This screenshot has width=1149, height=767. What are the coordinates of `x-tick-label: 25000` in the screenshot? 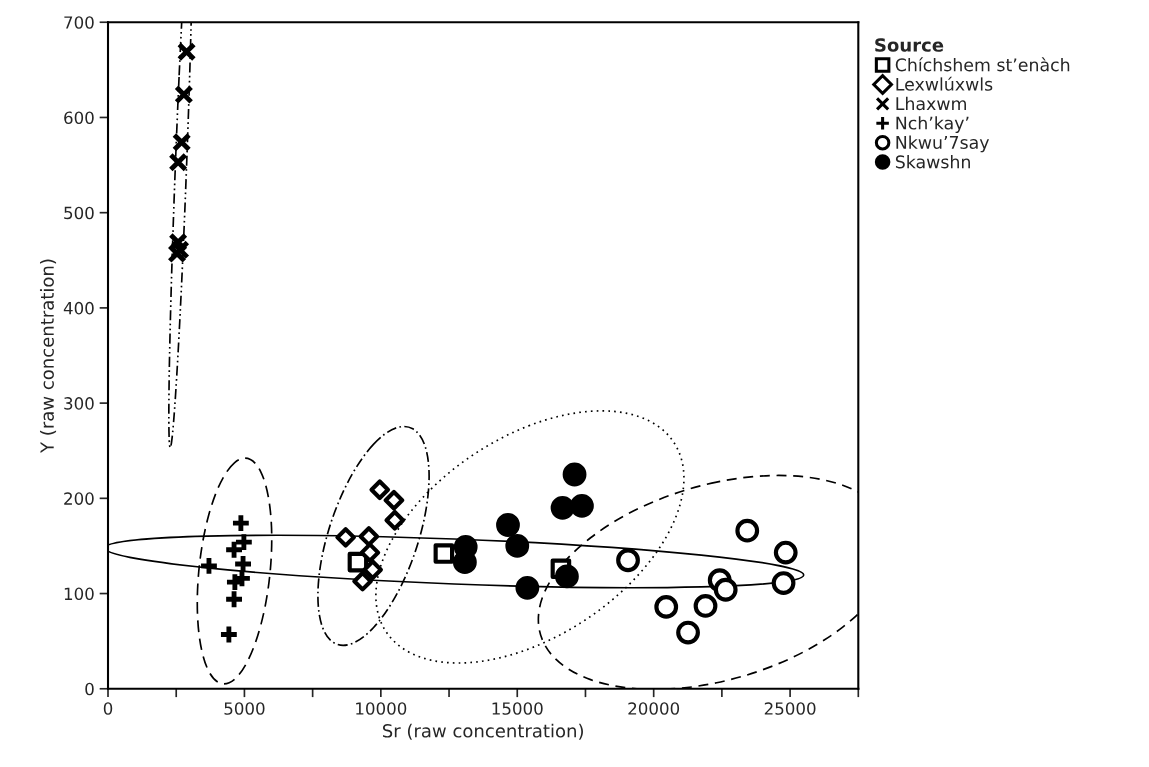 It's located at (790, 708).